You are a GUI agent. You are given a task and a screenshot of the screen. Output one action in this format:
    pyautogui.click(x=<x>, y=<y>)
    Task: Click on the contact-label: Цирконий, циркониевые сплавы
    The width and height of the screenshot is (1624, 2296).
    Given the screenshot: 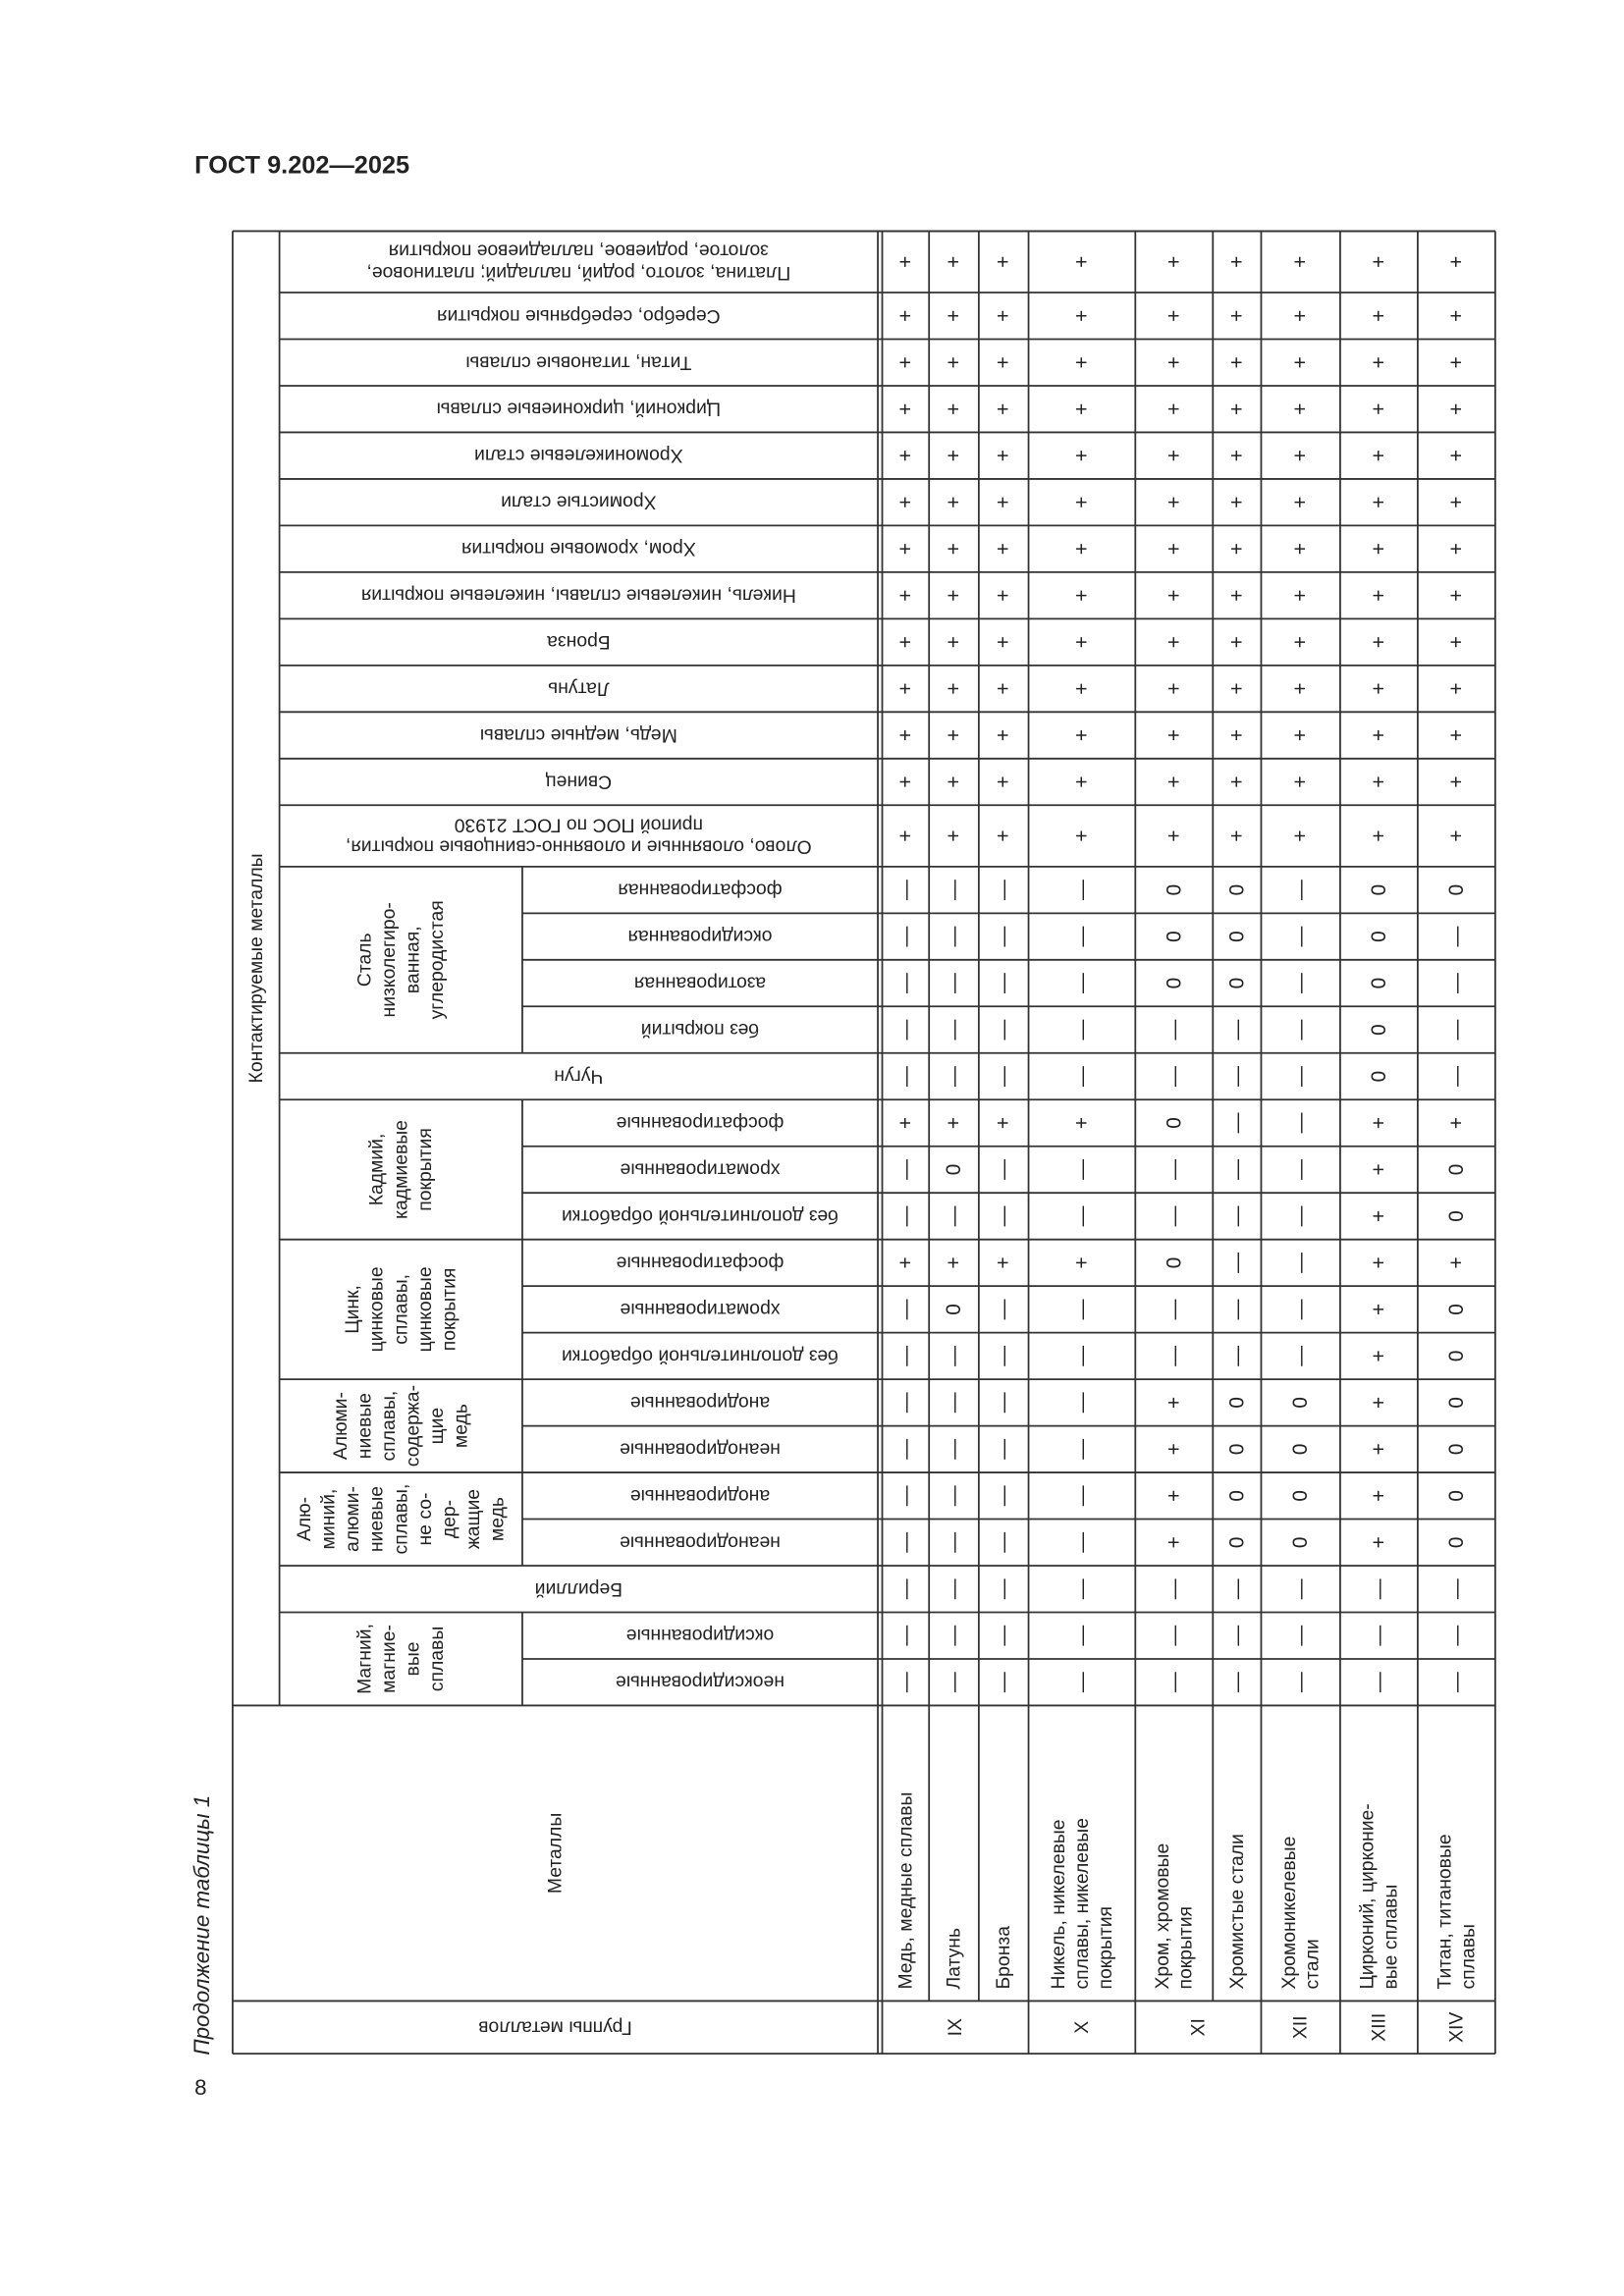 What is the action you would take?
    pyautogui.click(x=579, y=409)
    